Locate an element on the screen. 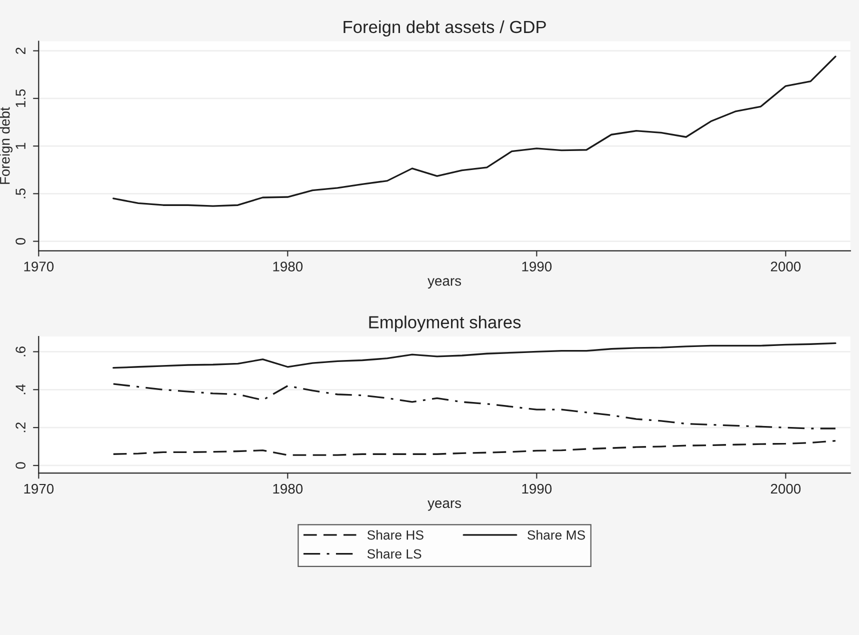  y-tick-label: 1 is located at coordinates (21, 145).